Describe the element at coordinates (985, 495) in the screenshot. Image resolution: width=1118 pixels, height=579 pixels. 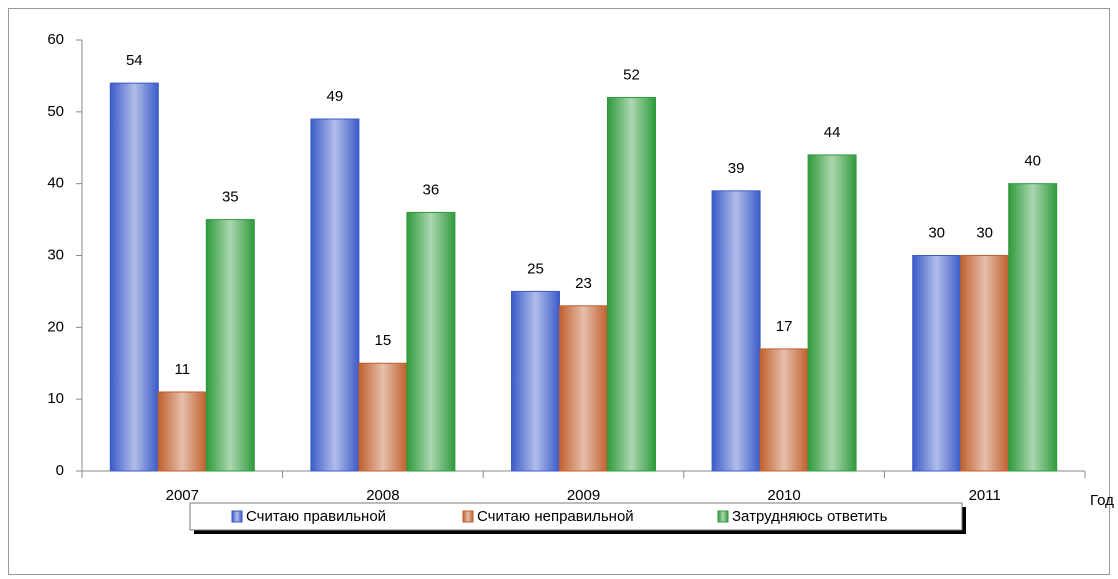
I see `x-tick-label: 2011` at that location.